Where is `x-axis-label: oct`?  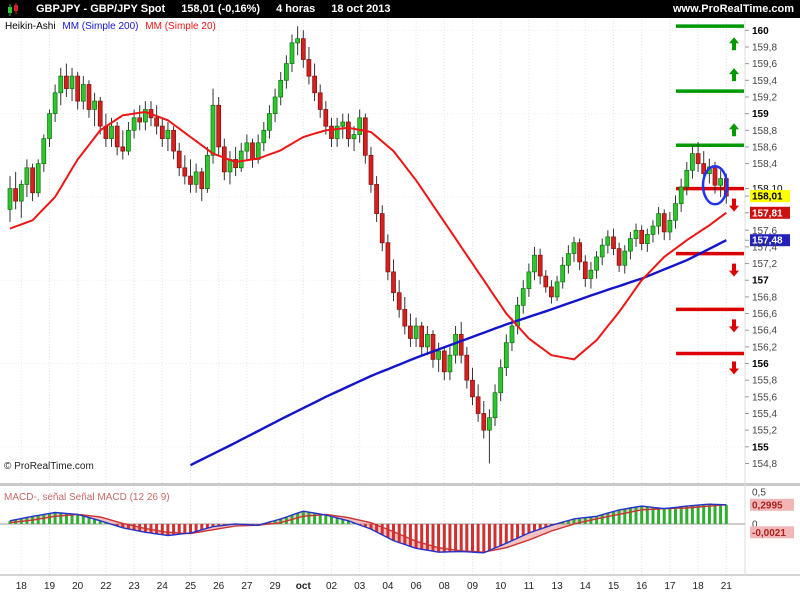
x-axis-label: oct is located at coordinates (304, 586).